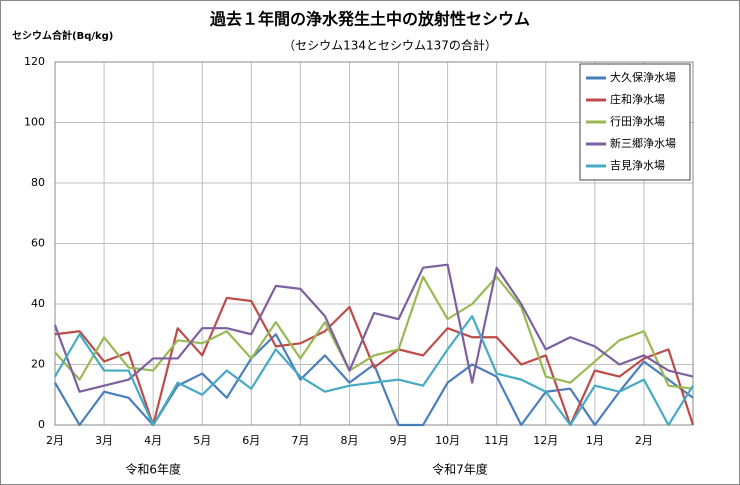  I want to click on x-tick-label: 1月, so click(595, 440).